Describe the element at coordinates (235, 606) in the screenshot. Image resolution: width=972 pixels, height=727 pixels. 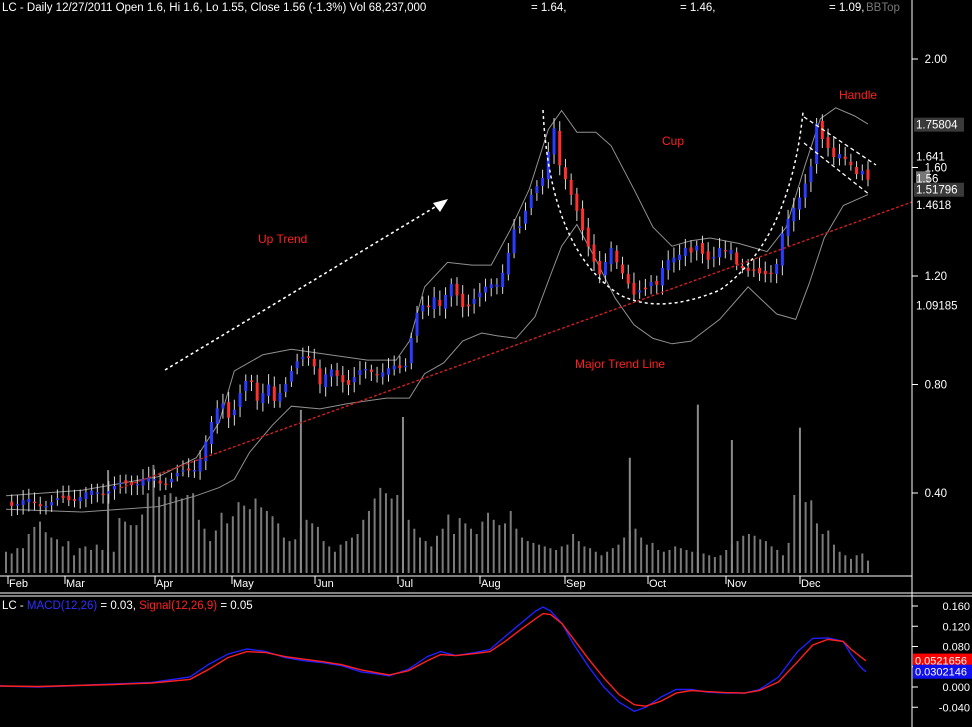
I see `signal-legend-value: = 0.05` at that location.